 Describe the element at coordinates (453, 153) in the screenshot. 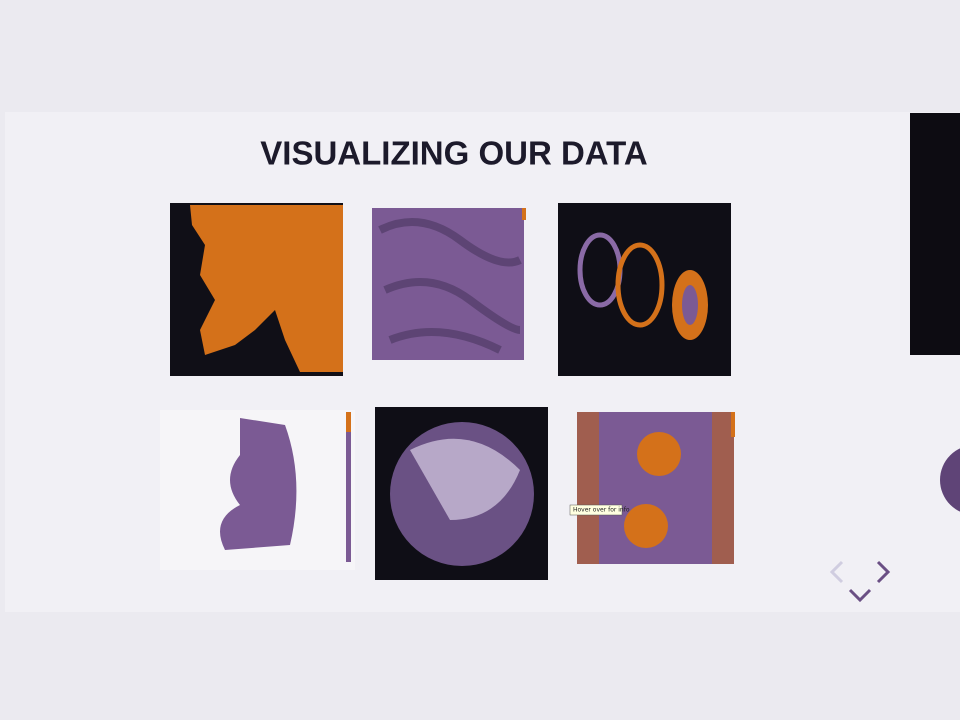

I see `slide-title: VISUALIZING OUR DATA` at that location.